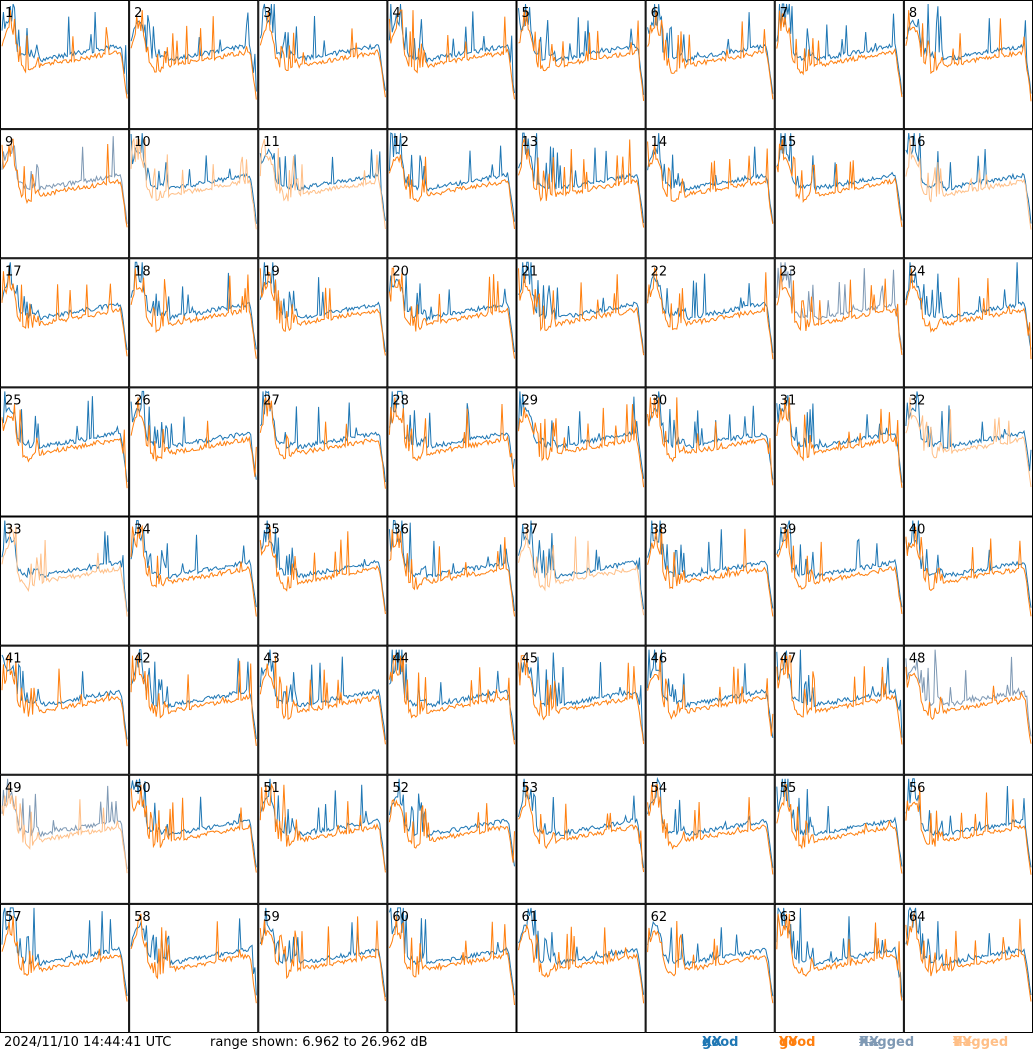  I want to click on panel-label: 2, so click(138, 13).